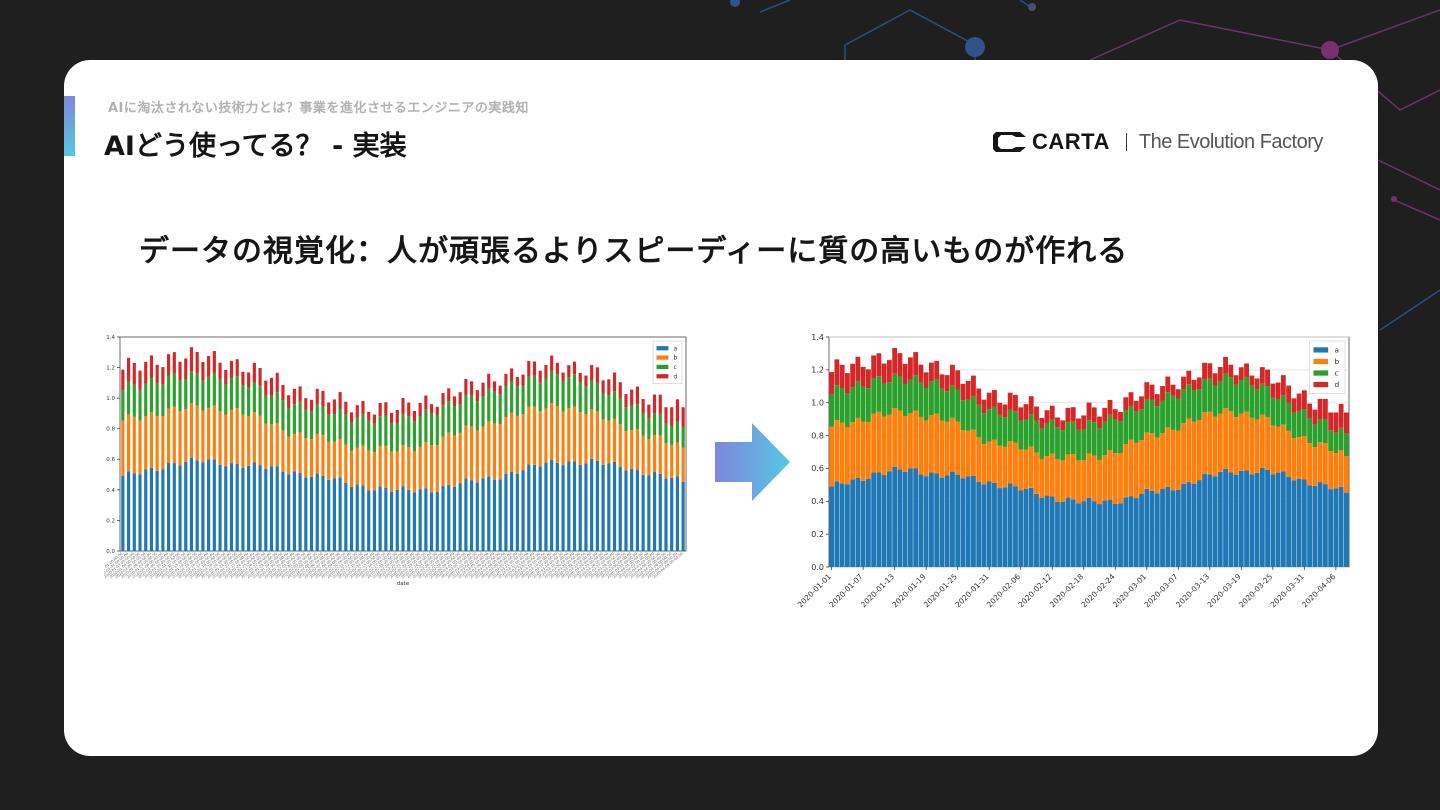 The width and height of the screenshot is (1440, 810). I want to click on y-tick-label: 1.2, so click(110, 368).